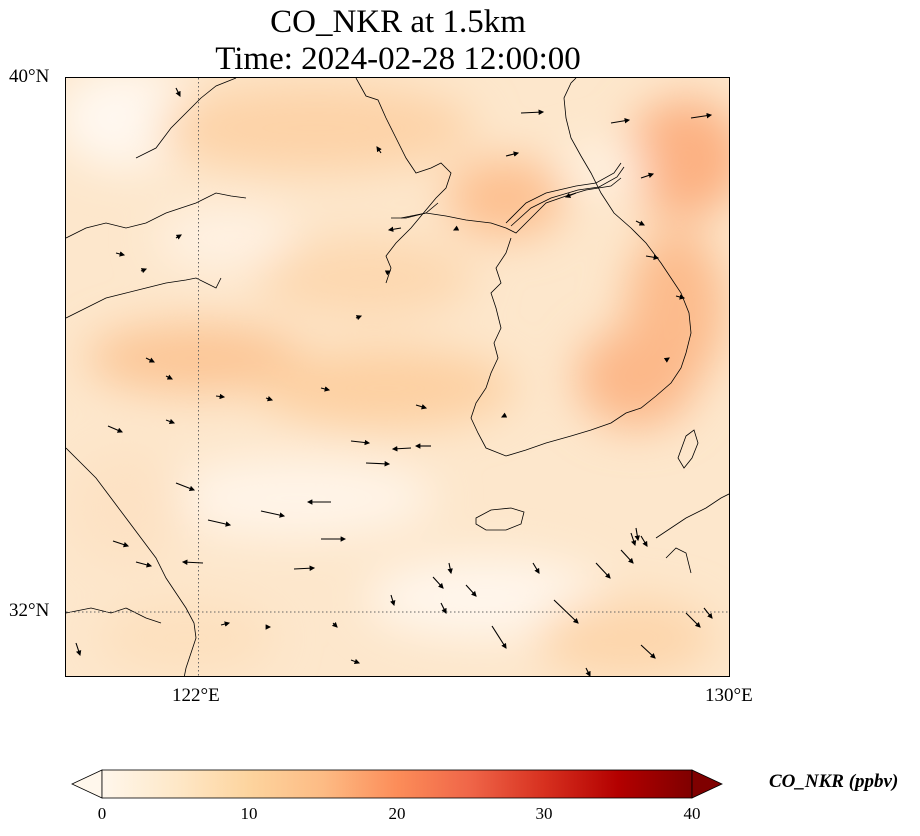  I want to click on colorbar-extend-low, so click(87, 784).